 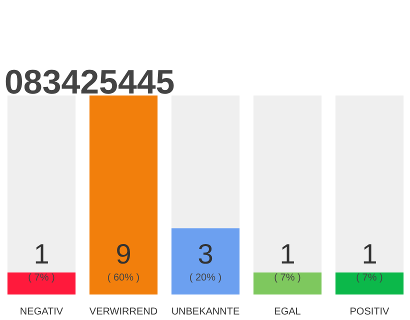 I want to click on x-tick-label: NEGATIV, so click(x=42, y=312).